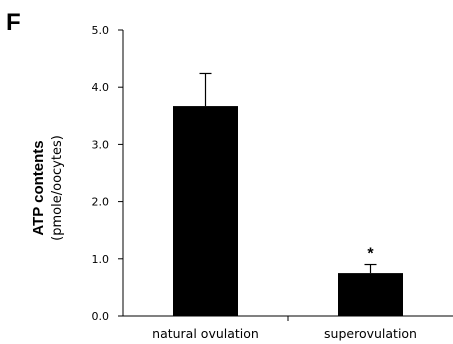 The height and width of the screenshot is (344, 453). What do you see at coordinates (101, 202) in the screenshot?
I see `y-tick-label: 2.0` at bounding box center [101, 202].